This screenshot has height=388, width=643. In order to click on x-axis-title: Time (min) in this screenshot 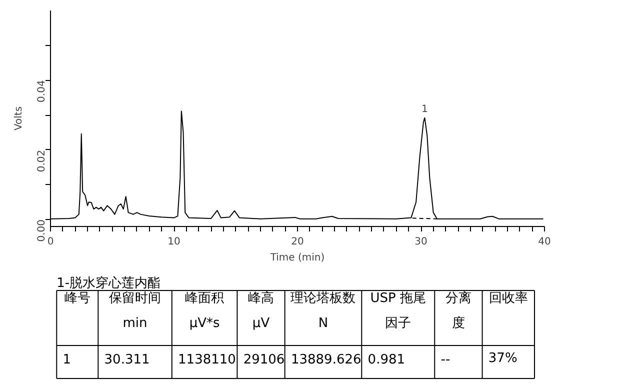, I will do `click(297, 258)`.